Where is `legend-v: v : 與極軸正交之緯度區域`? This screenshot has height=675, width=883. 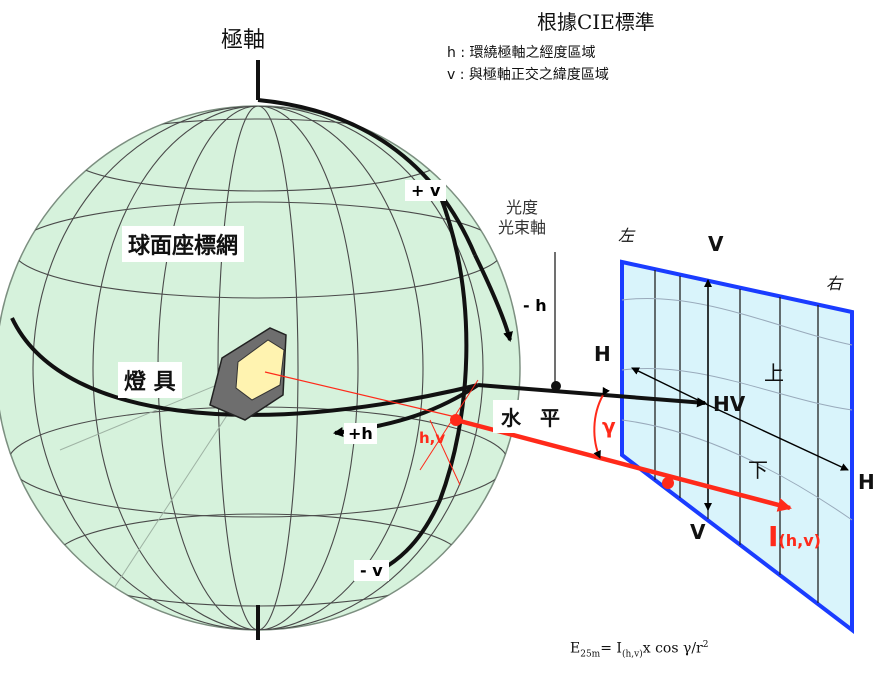
legend-v: v : 與極軸正交之緯度區域 is located at coordinates (528, 75).